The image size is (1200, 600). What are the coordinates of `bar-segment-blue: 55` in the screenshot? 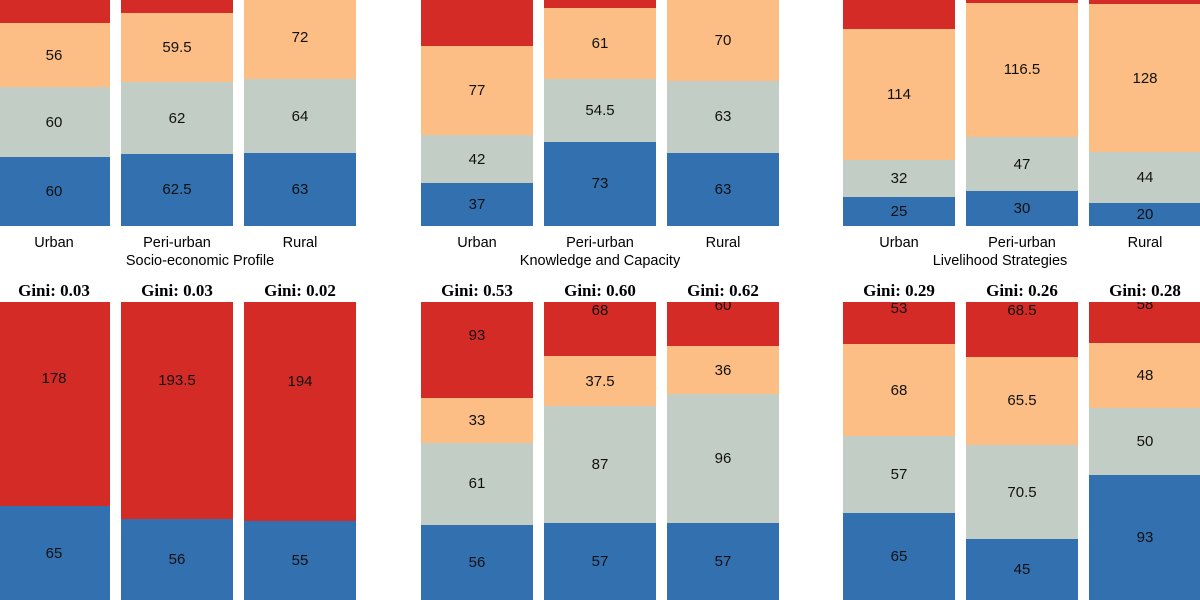 It's located at (300, 560).